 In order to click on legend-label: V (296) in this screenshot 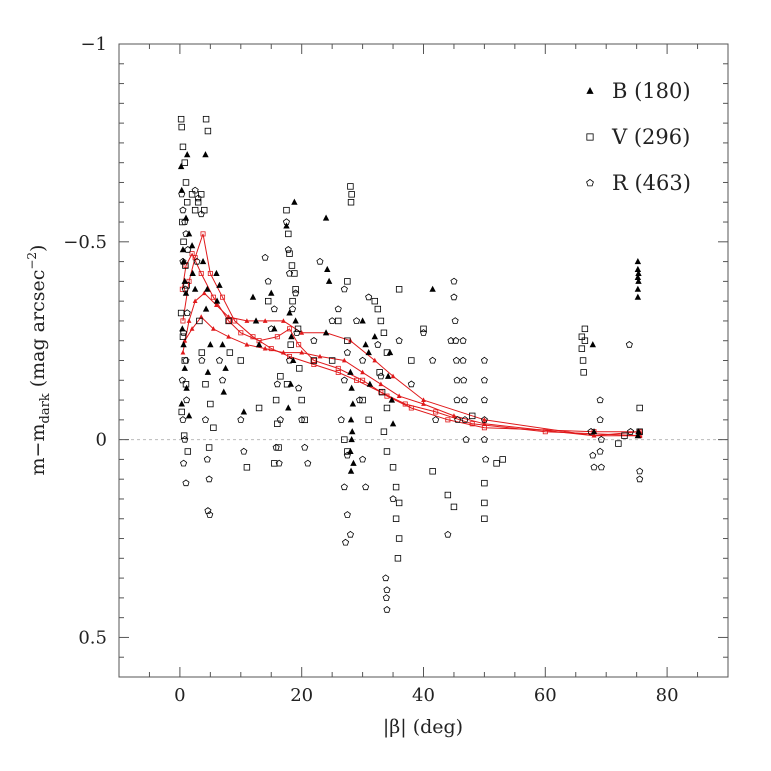, I will do `click(650, 137)`.